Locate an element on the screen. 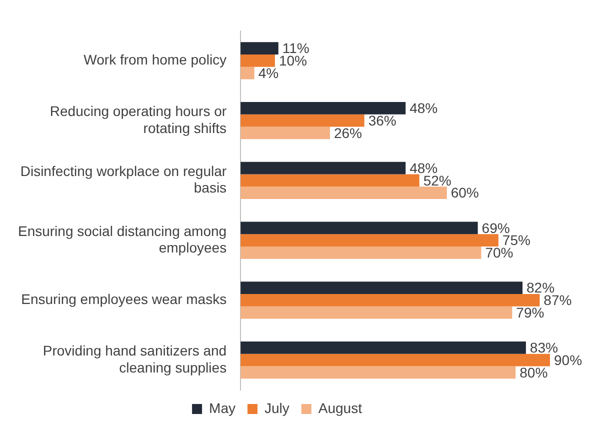 This screenshot has width=594, height=430. data-label: 80% is located at coordinates (534, 372).